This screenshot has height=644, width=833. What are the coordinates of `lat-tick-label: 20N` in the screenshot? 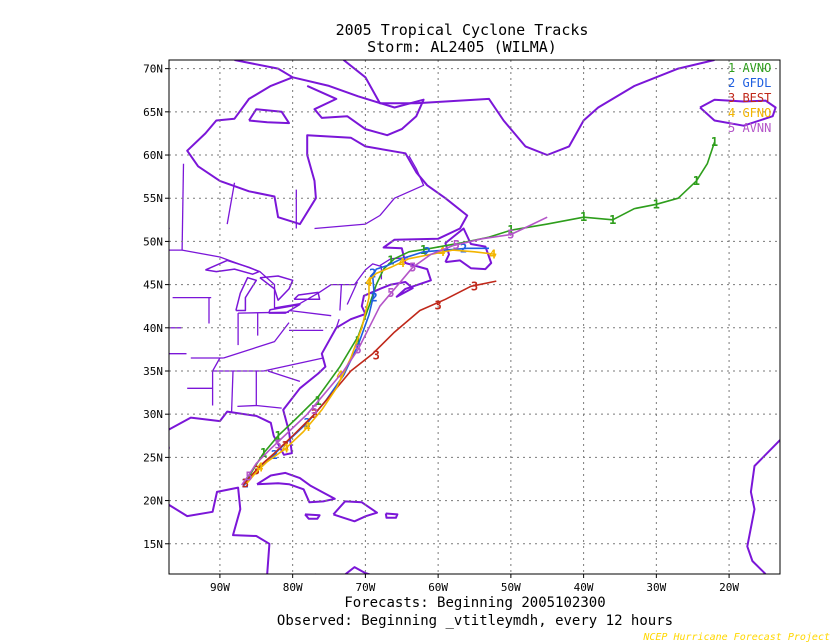 It's located at (153, 501).